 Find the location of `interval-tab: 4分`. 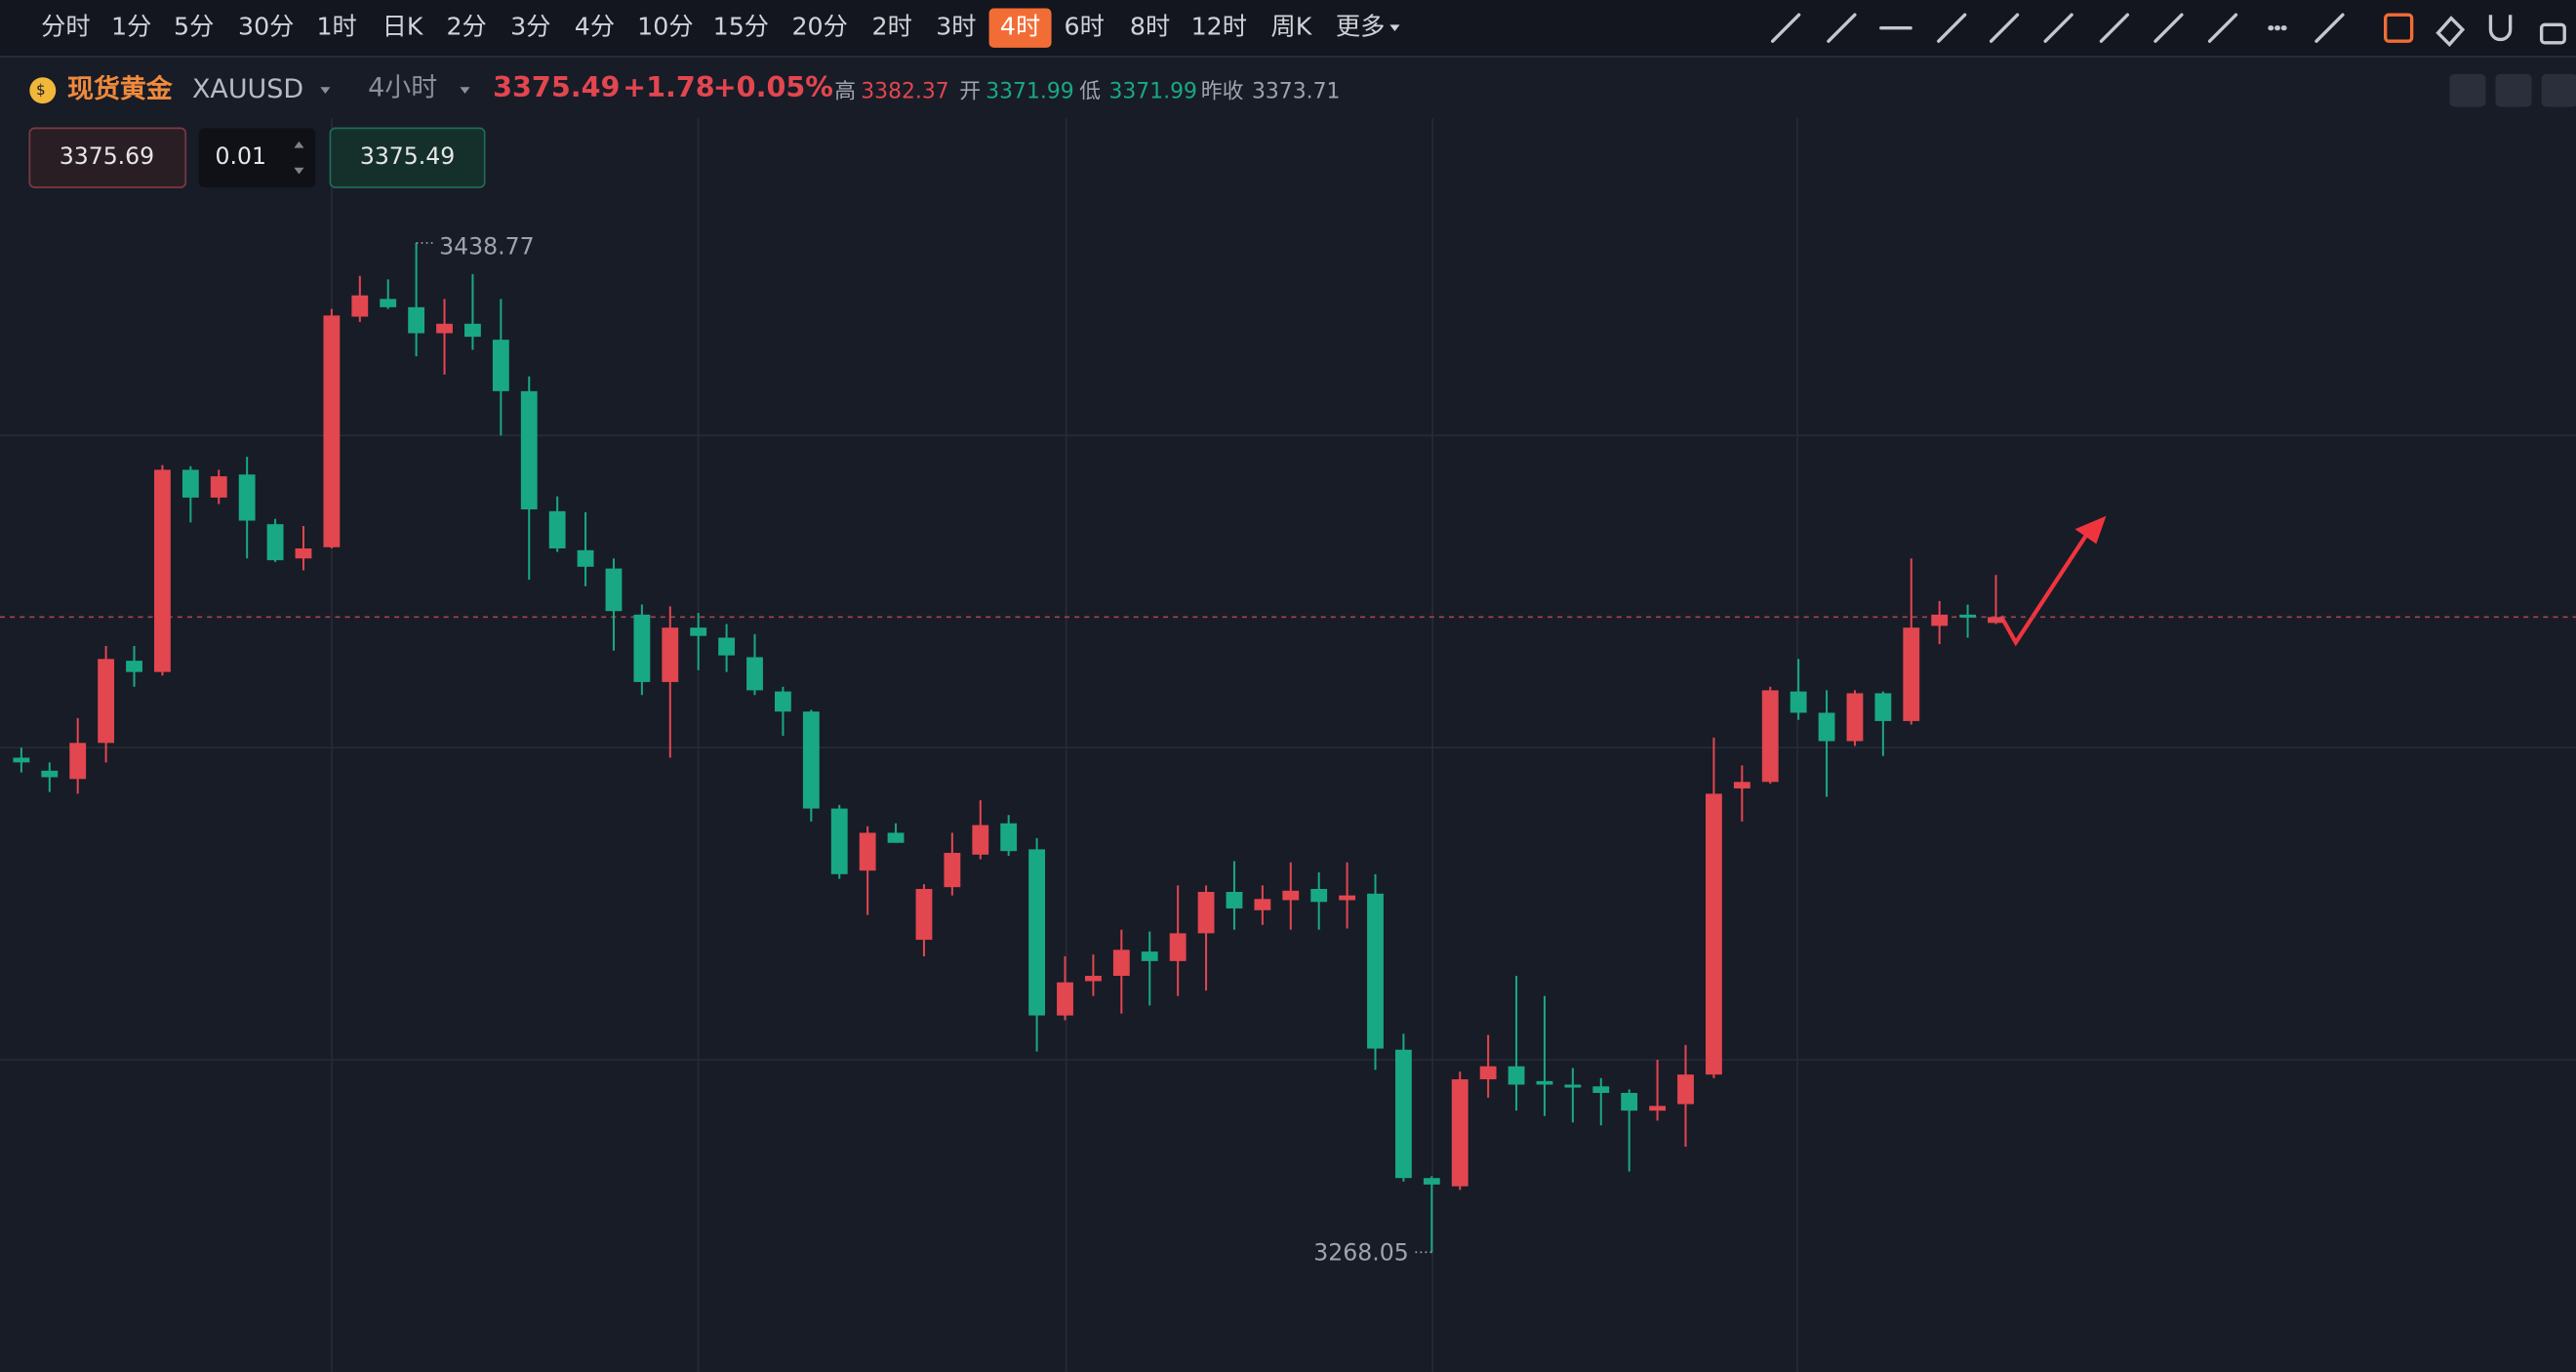

interval-tab: 4分 is located at coordinates (595, 27).